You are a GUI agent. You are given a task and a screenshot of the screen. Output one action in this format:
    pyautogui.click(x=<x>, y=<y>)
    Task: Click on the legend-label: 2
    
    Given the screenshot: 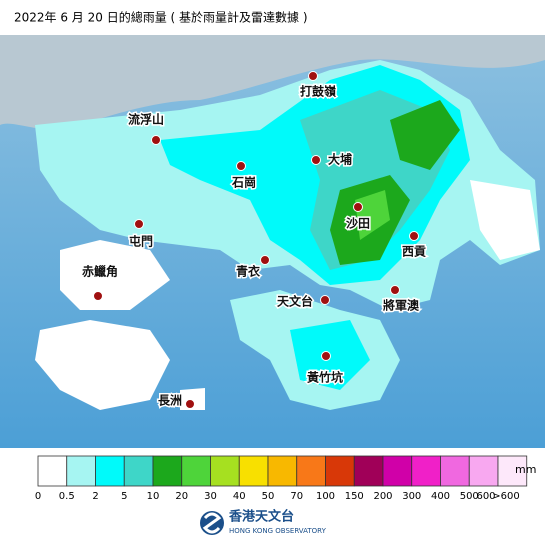 What is the action you would take?
    pyautogui.click(x=95, y=496)
    